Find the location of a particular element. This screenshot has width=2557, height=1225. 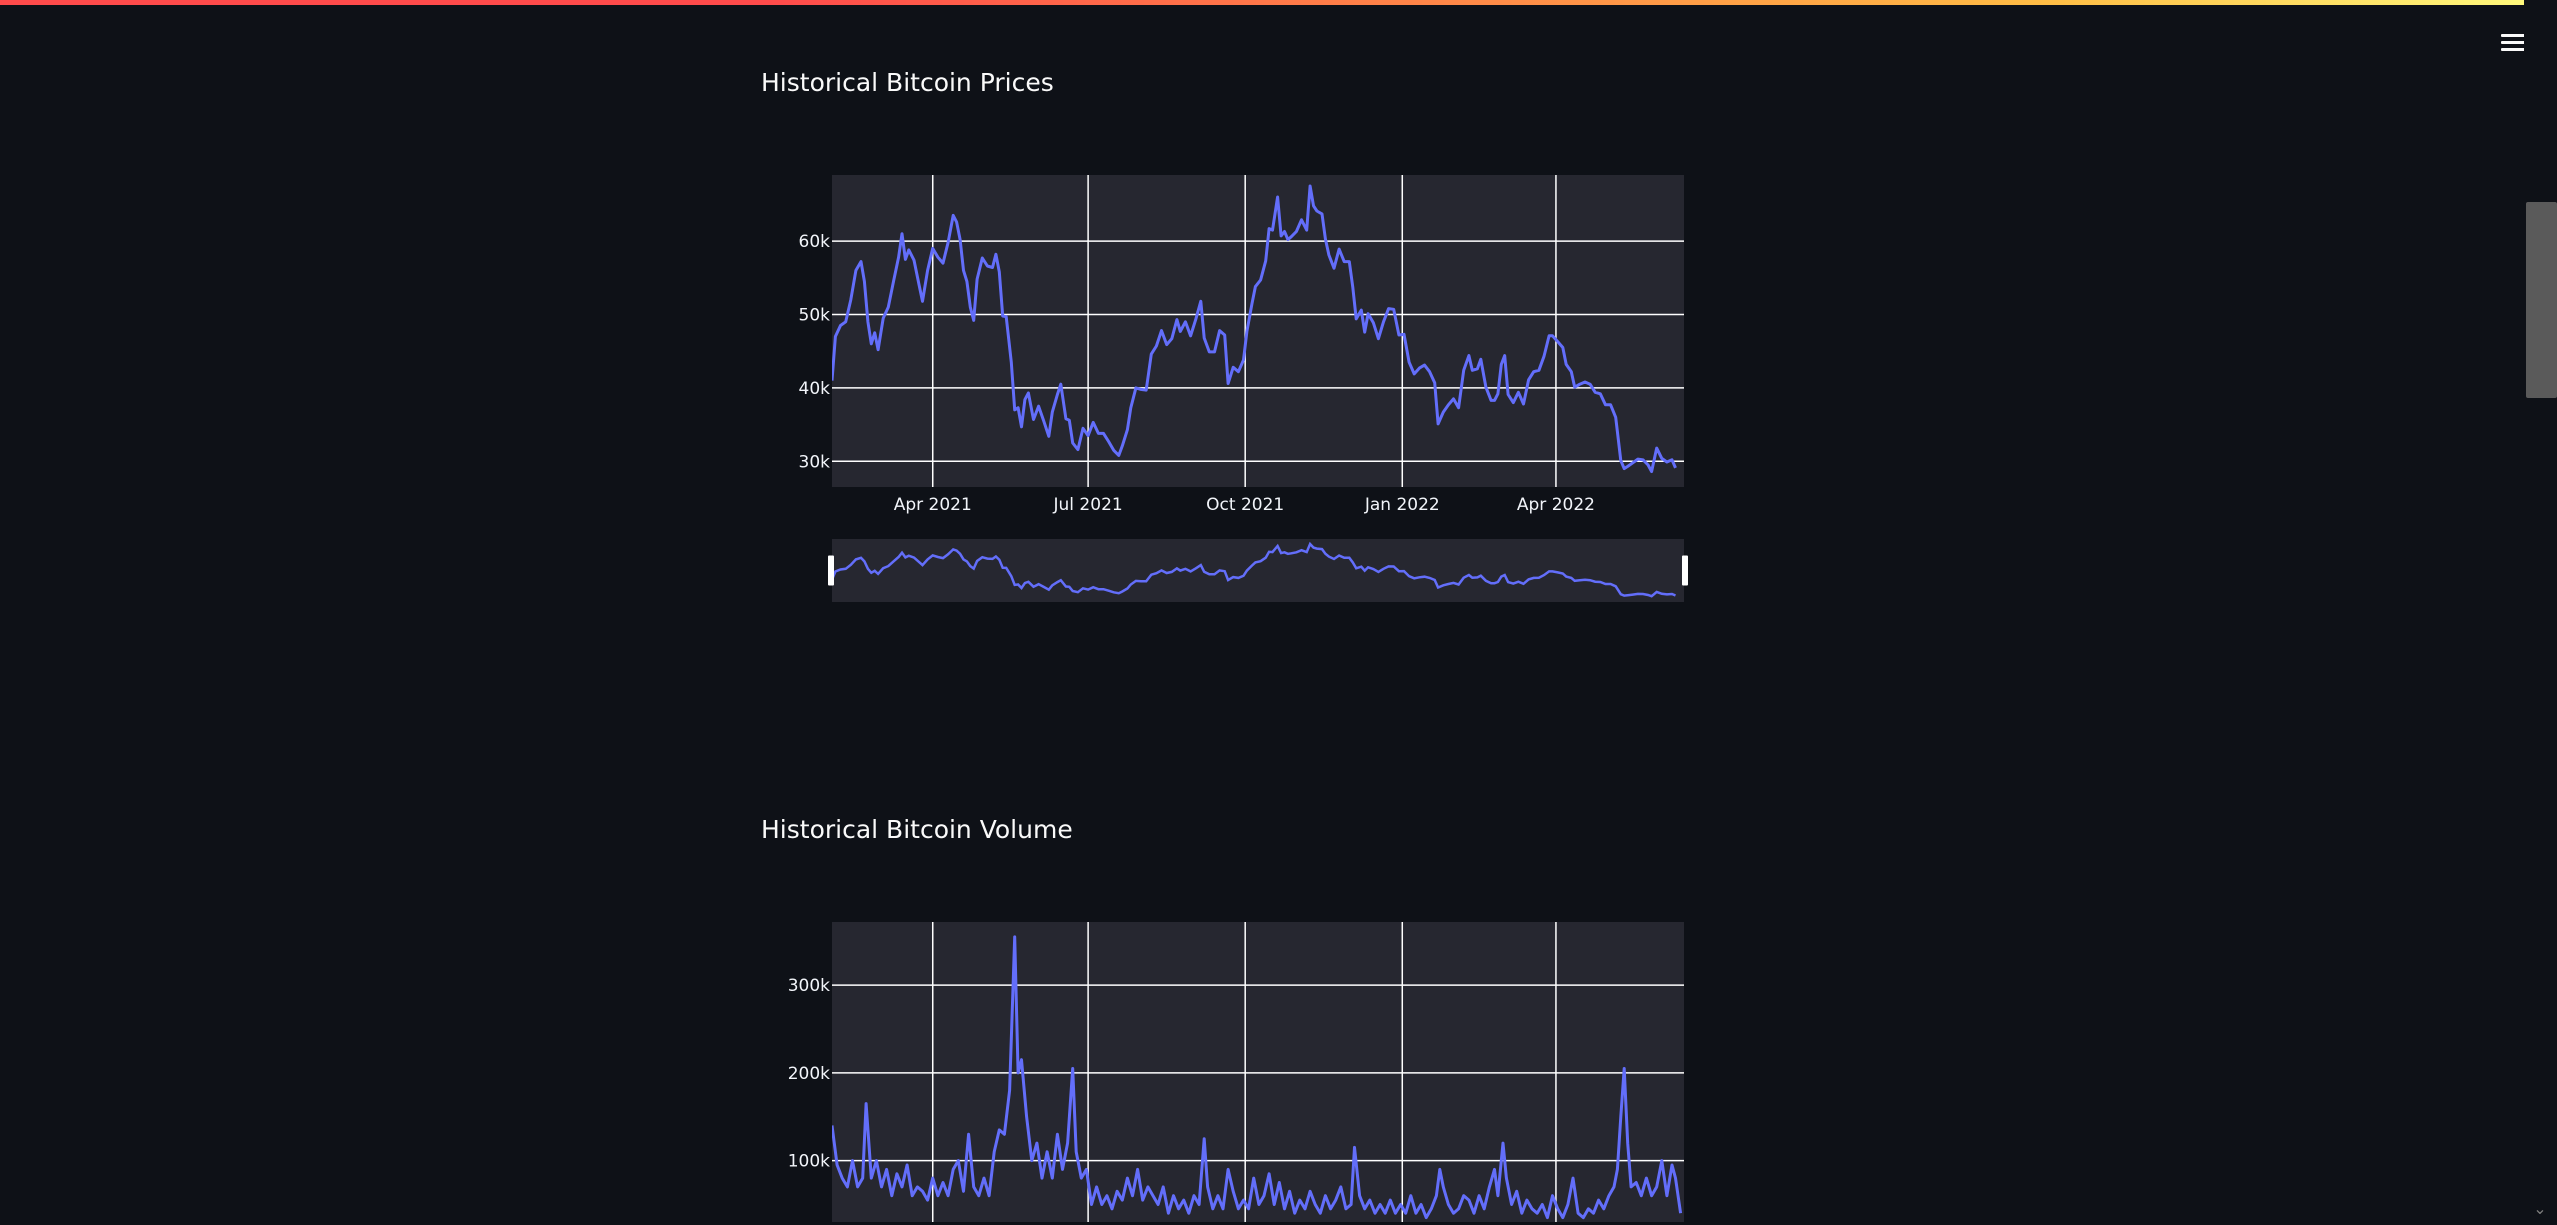

prices-section-title: Historical Bitcoin Prices is located at coordinates (907, 82).